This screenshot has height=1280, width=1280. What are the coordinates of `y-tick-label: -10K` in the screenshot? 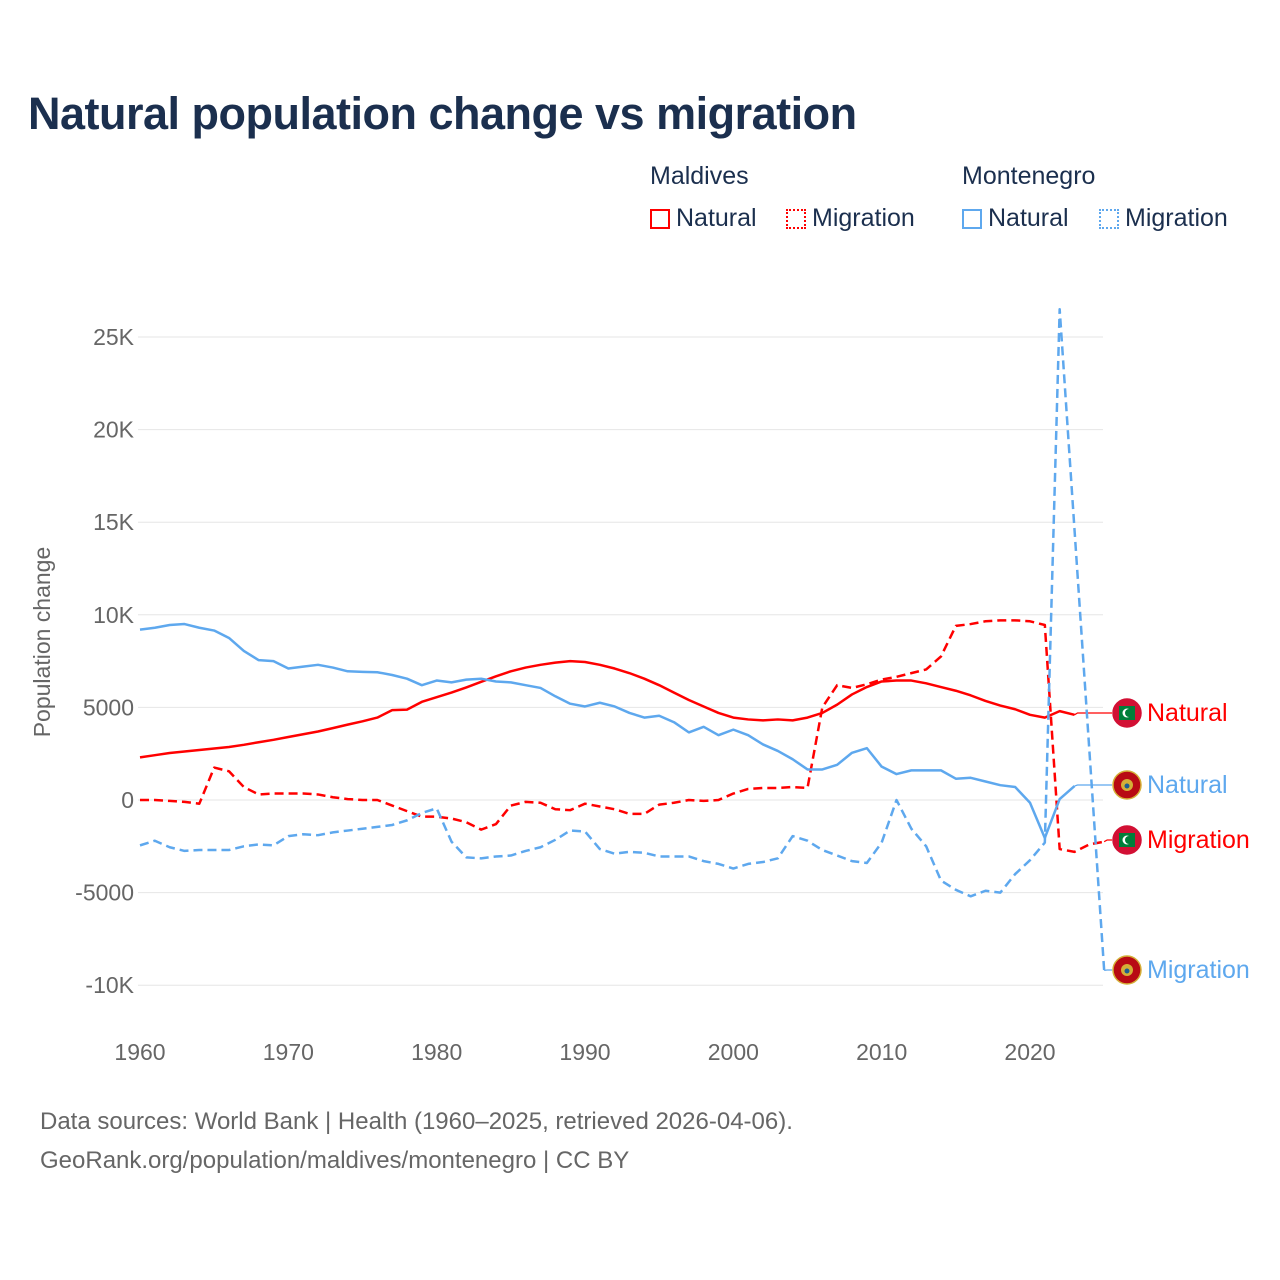 It's located at (109, 985).